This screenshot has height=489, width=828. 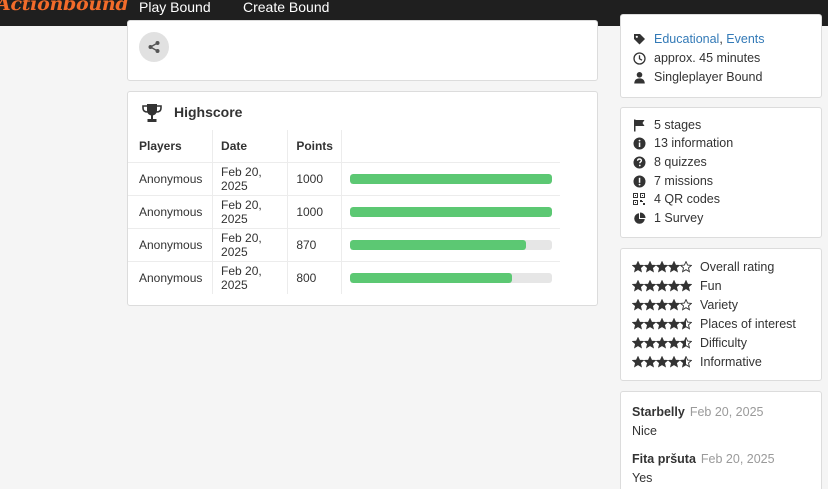 What do you see at coordinates (708, 77) in the screenshot?
I see `mode-text: Singleplayer Bound` at bounding box center [708, 77].